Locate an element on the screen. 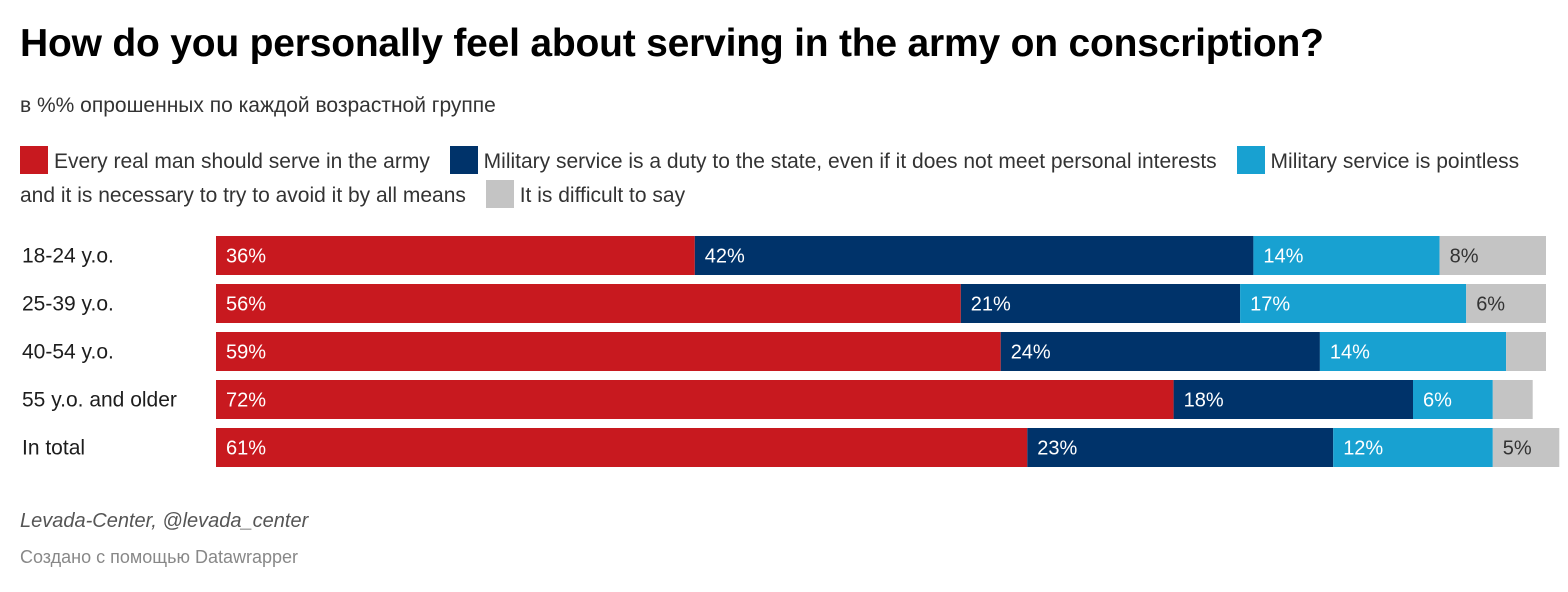 This screenshot has width=1568, height=592. bar-value-label: 23% is located at coordinates (1057, 449).